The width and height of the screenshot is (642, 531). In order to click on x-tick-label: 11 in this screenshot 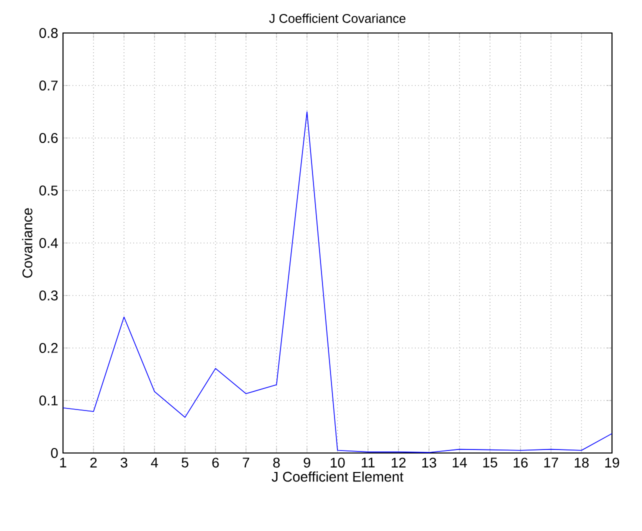, I will do `click(368, 463)`.